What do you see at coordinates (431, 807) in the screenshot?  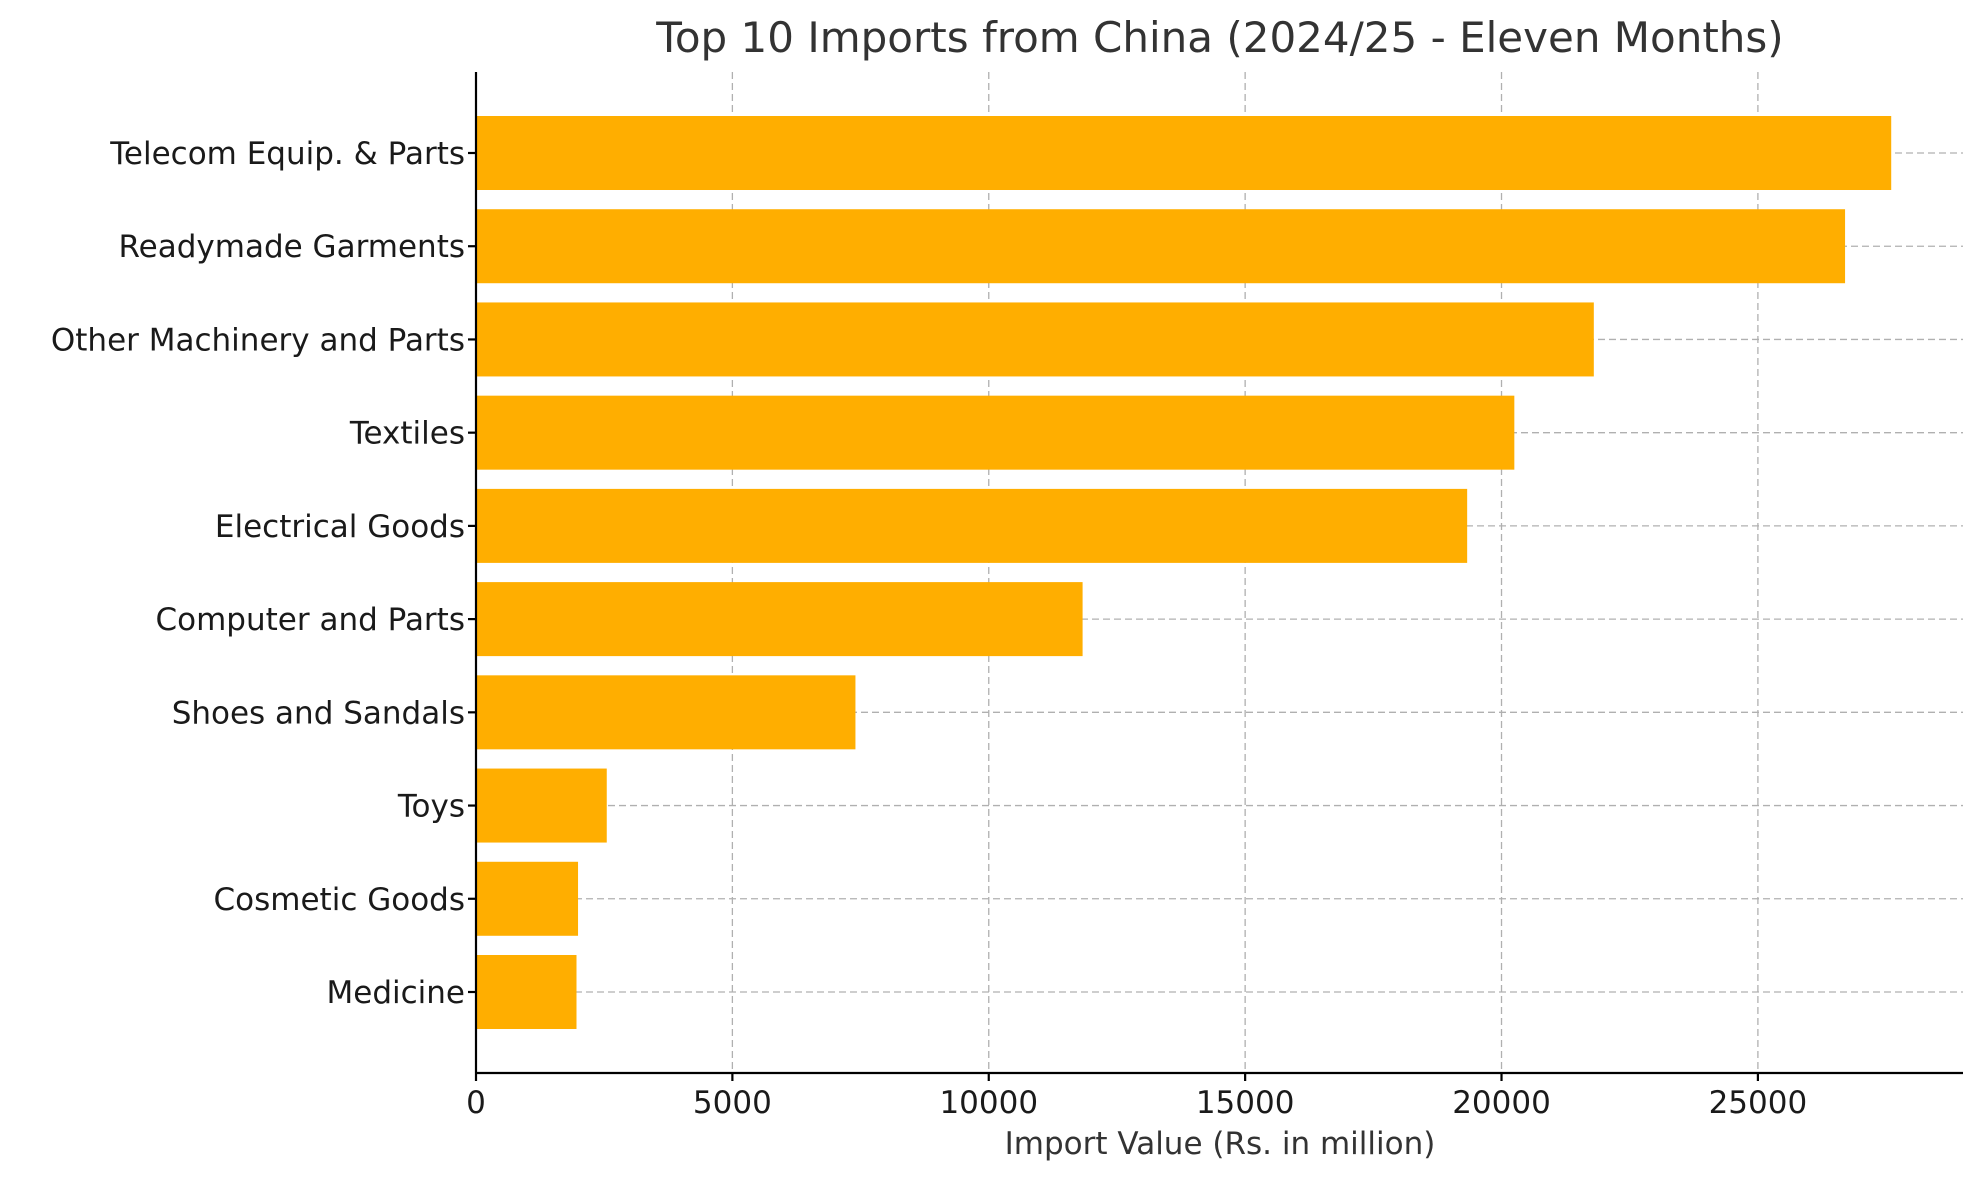 I see `category-label: Toys` at bounding box center [431, 807].